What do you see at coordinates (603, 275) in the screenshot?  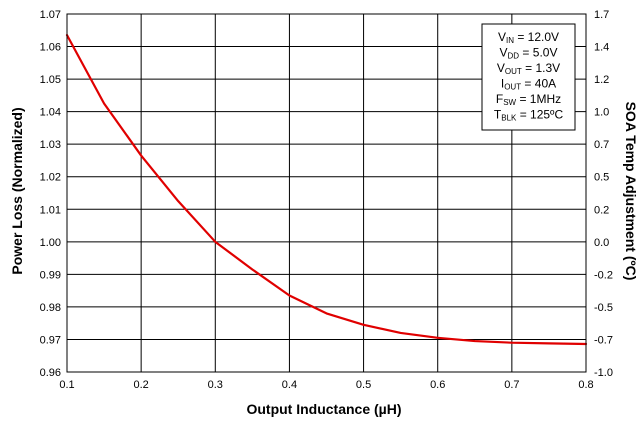 I see `y2-tick-label: -0.2` at bounding box center [603, 275].